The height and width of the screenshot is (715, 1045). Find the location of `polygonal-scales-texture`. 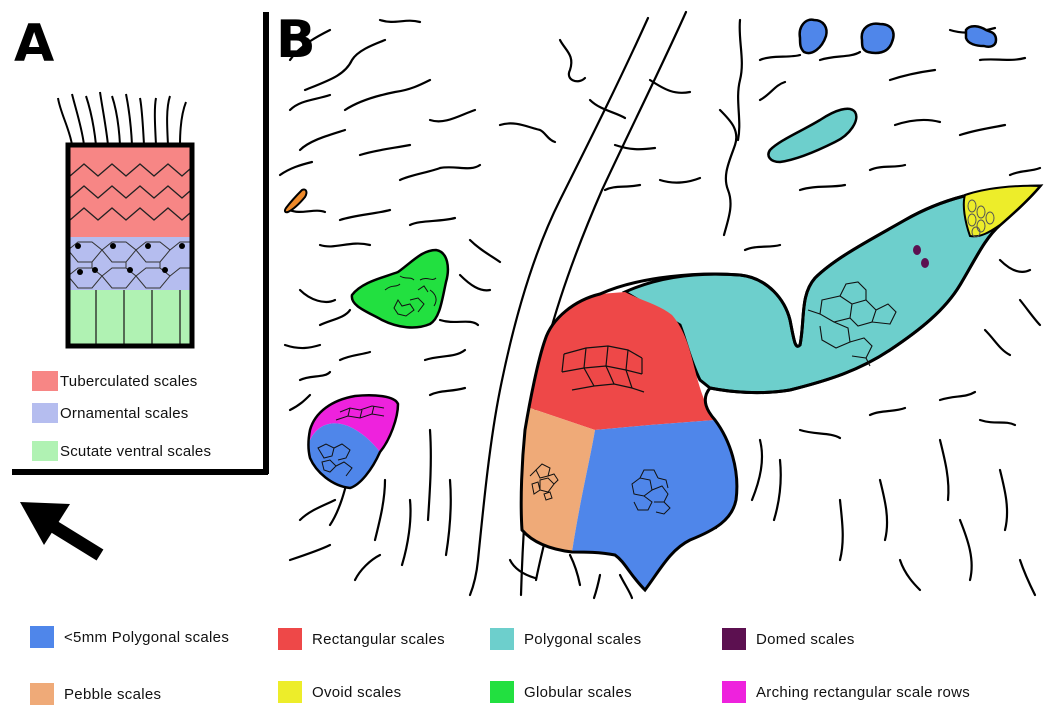

polygonal-scales-texture is located at coordinates (852, 324).